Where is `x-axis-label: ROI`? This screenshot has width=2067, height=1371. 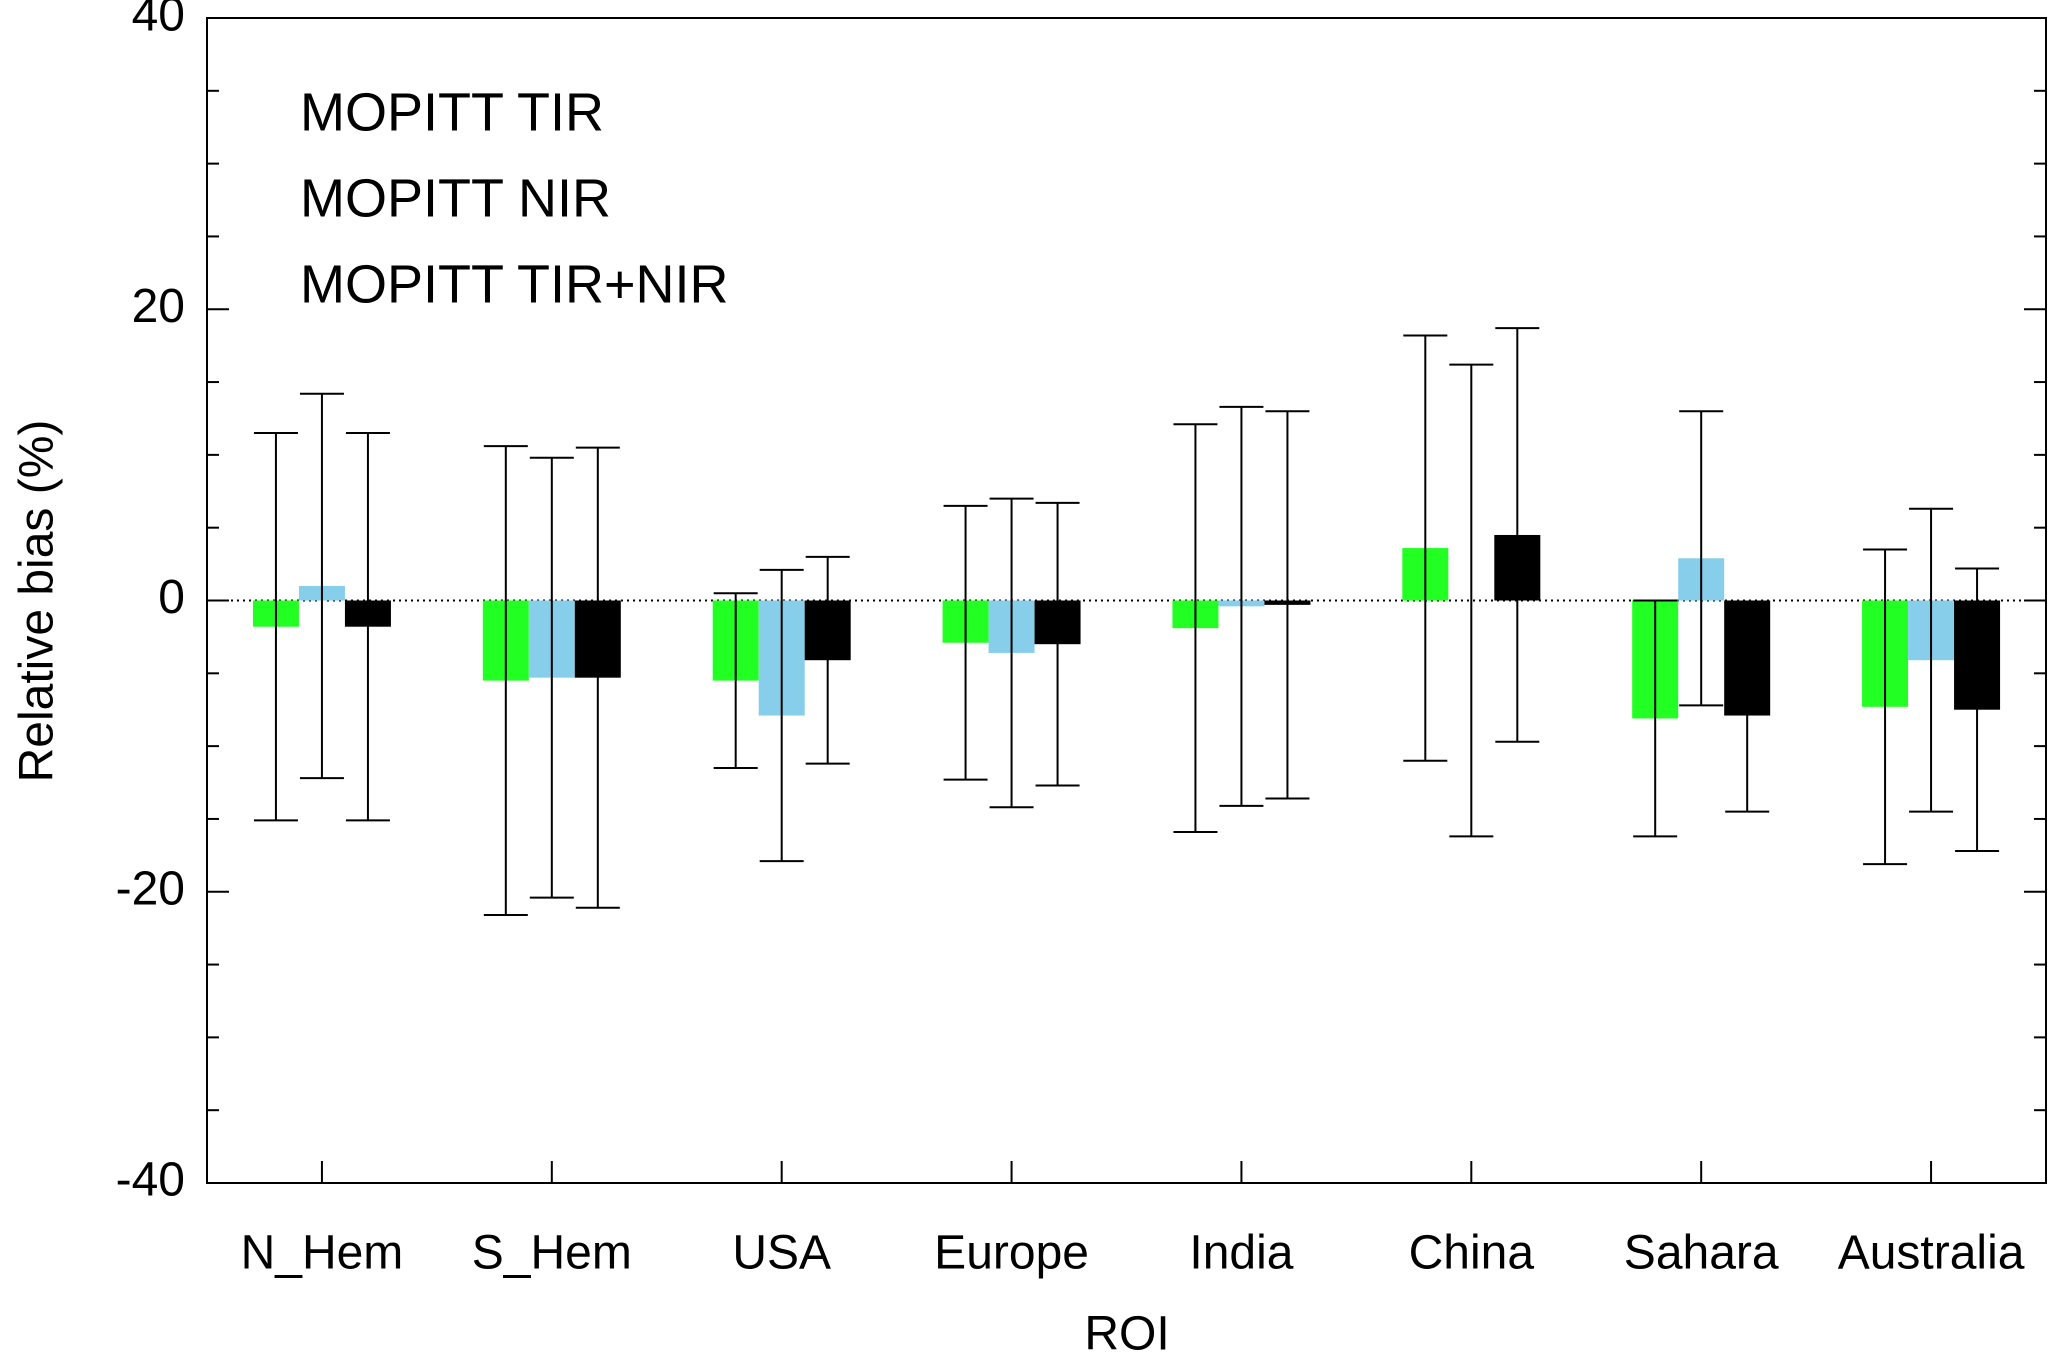
x-axis-label: ROI is located at coordinates (1126, 1334).